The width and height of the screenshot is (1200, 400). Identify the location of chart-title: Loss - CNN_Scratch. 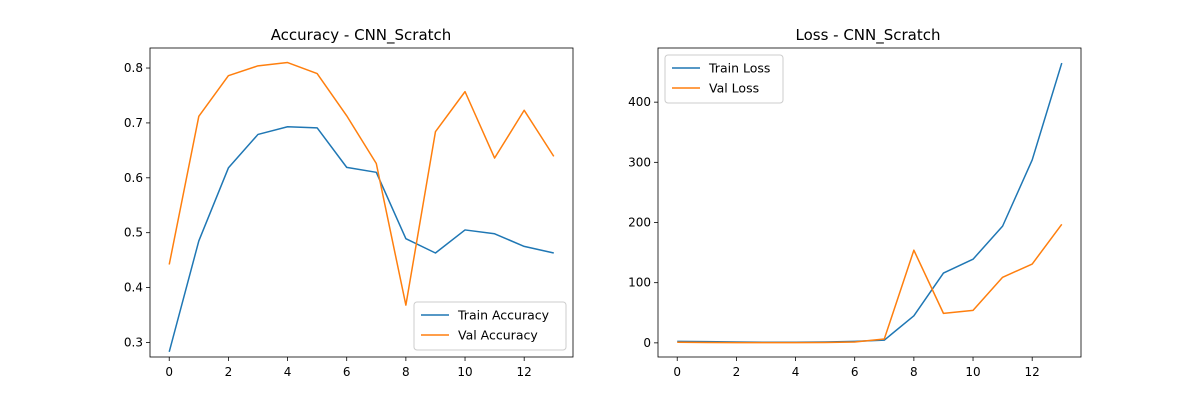
(867, 35).